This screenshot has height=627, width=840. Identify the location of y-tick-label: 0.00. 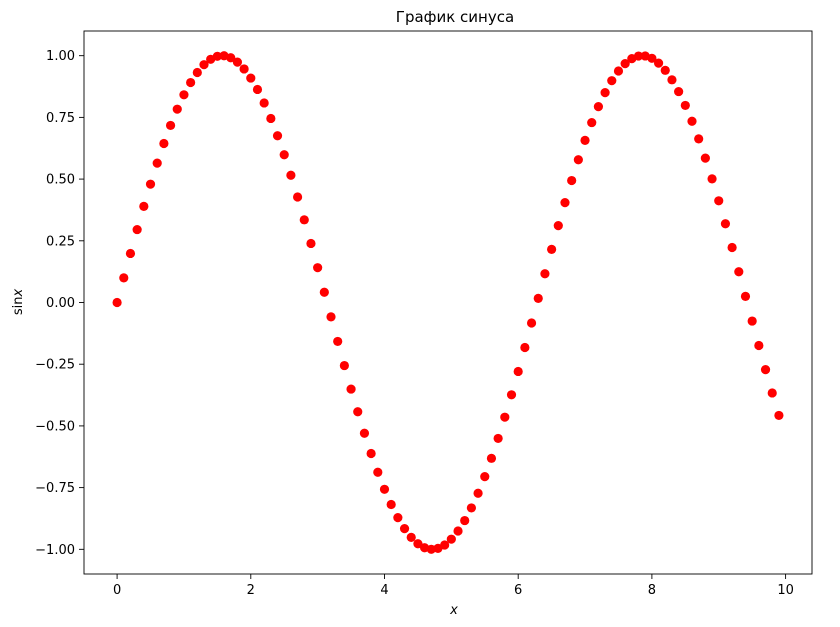
(60, 303).